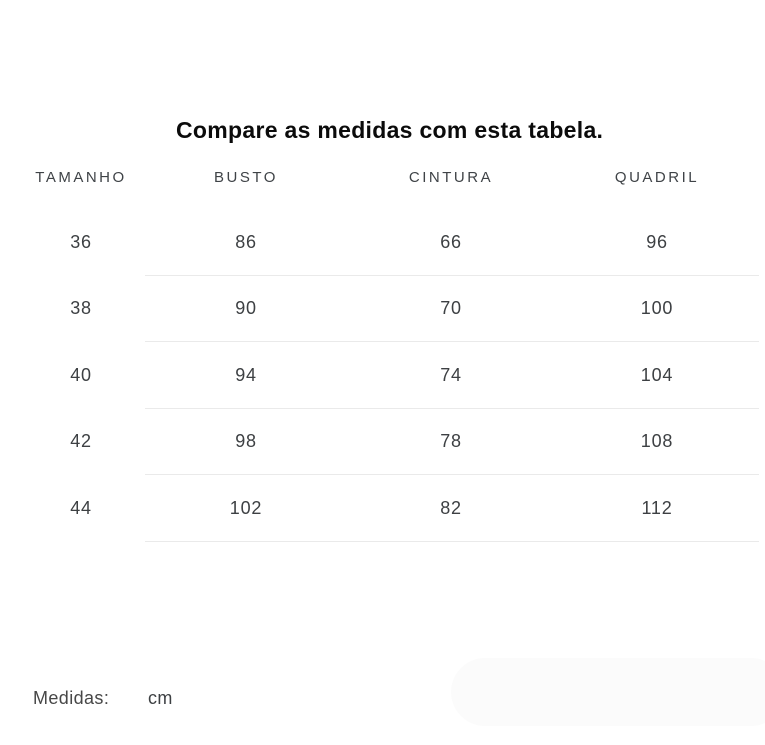 This screenshot has width=765, height=745. Describe the element at coordinates (390, 130) in the screenshot. I see `page-title: Compare as medidas com esta tabela.` at that location.